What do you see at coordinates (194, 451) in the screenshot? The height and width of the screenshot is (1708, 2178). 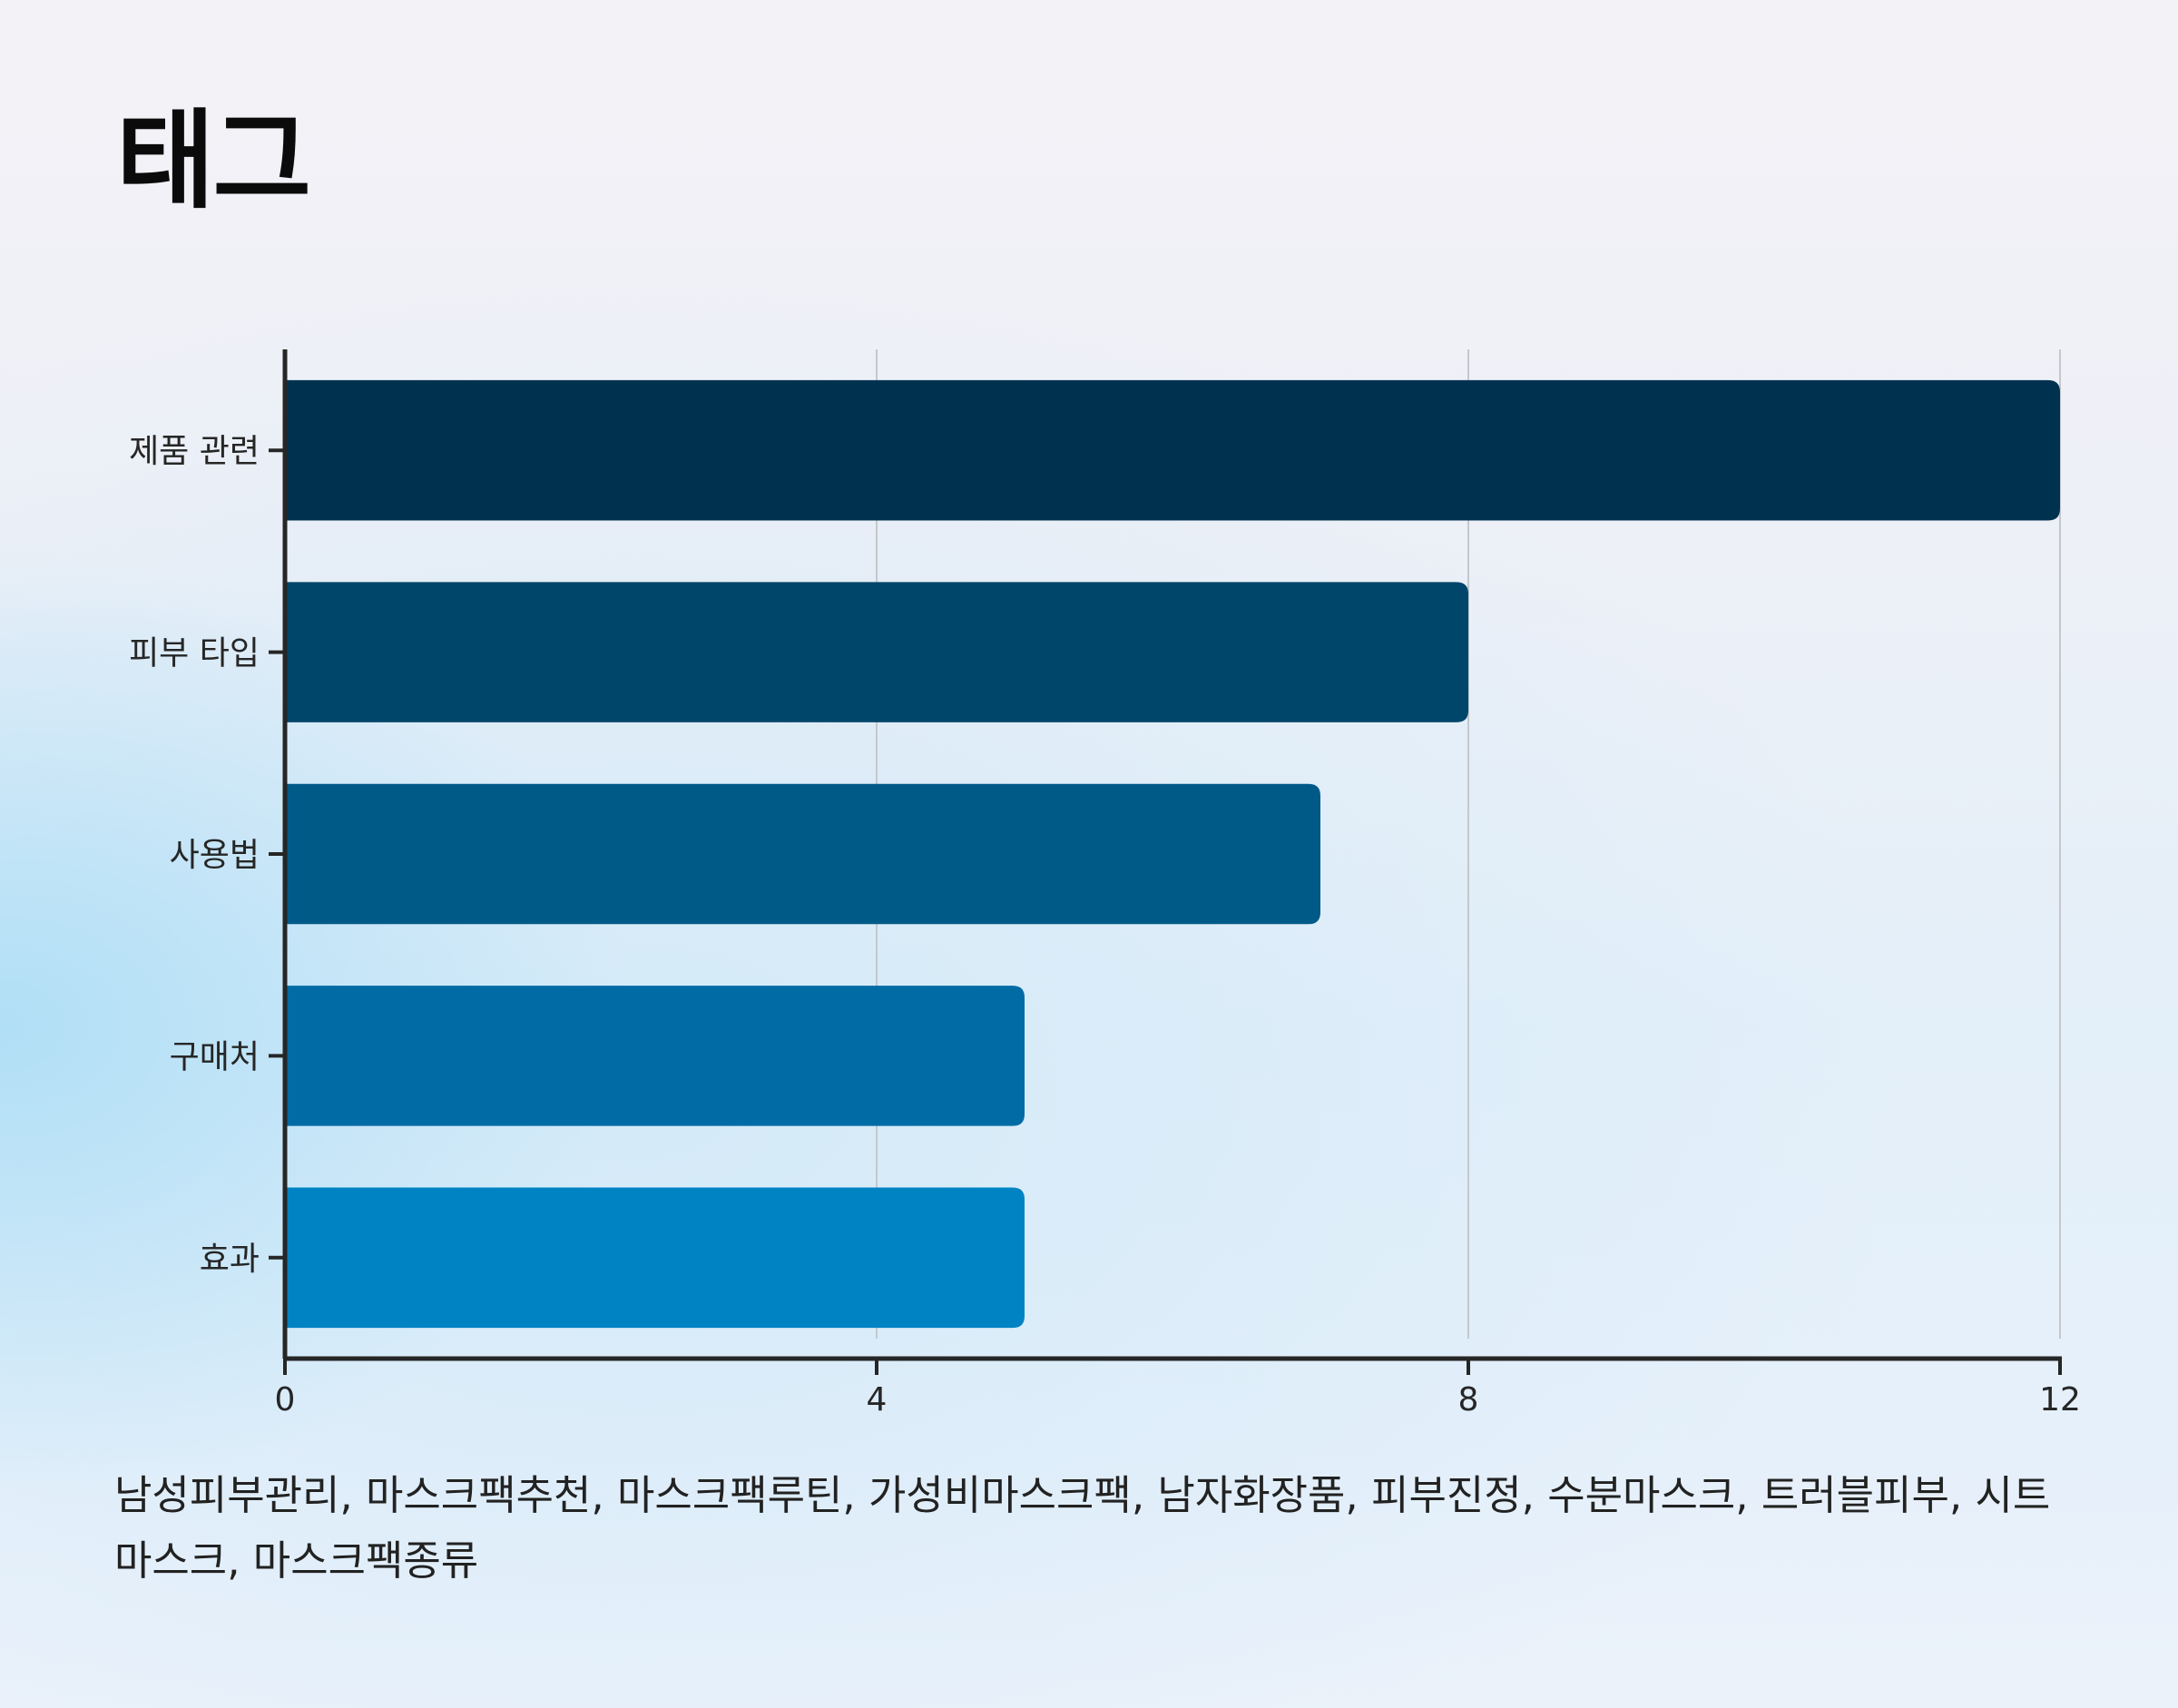 I see `y-tick-label-1: 제품 관련` at bounding box center [194, 451].